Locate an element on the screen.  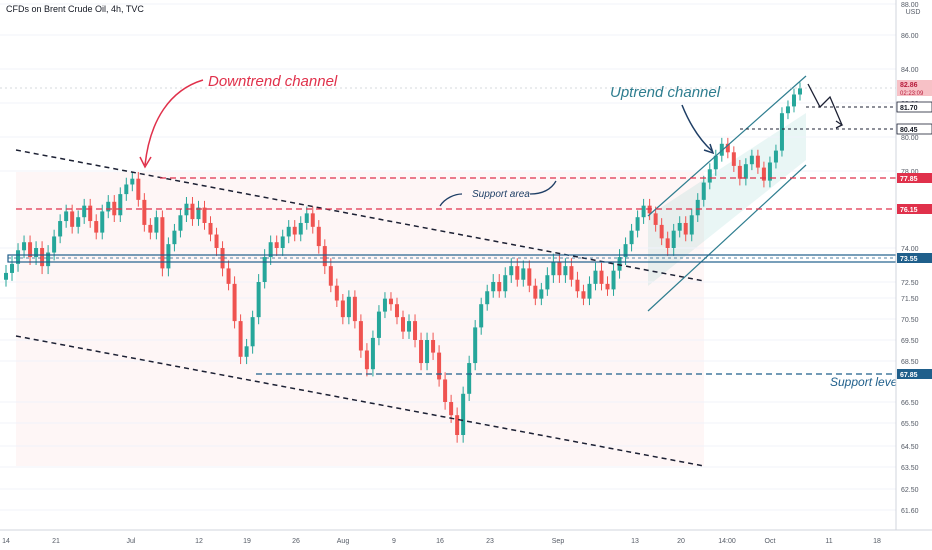
price-badge-label: 82.86 is located at coordinates (909, 85).